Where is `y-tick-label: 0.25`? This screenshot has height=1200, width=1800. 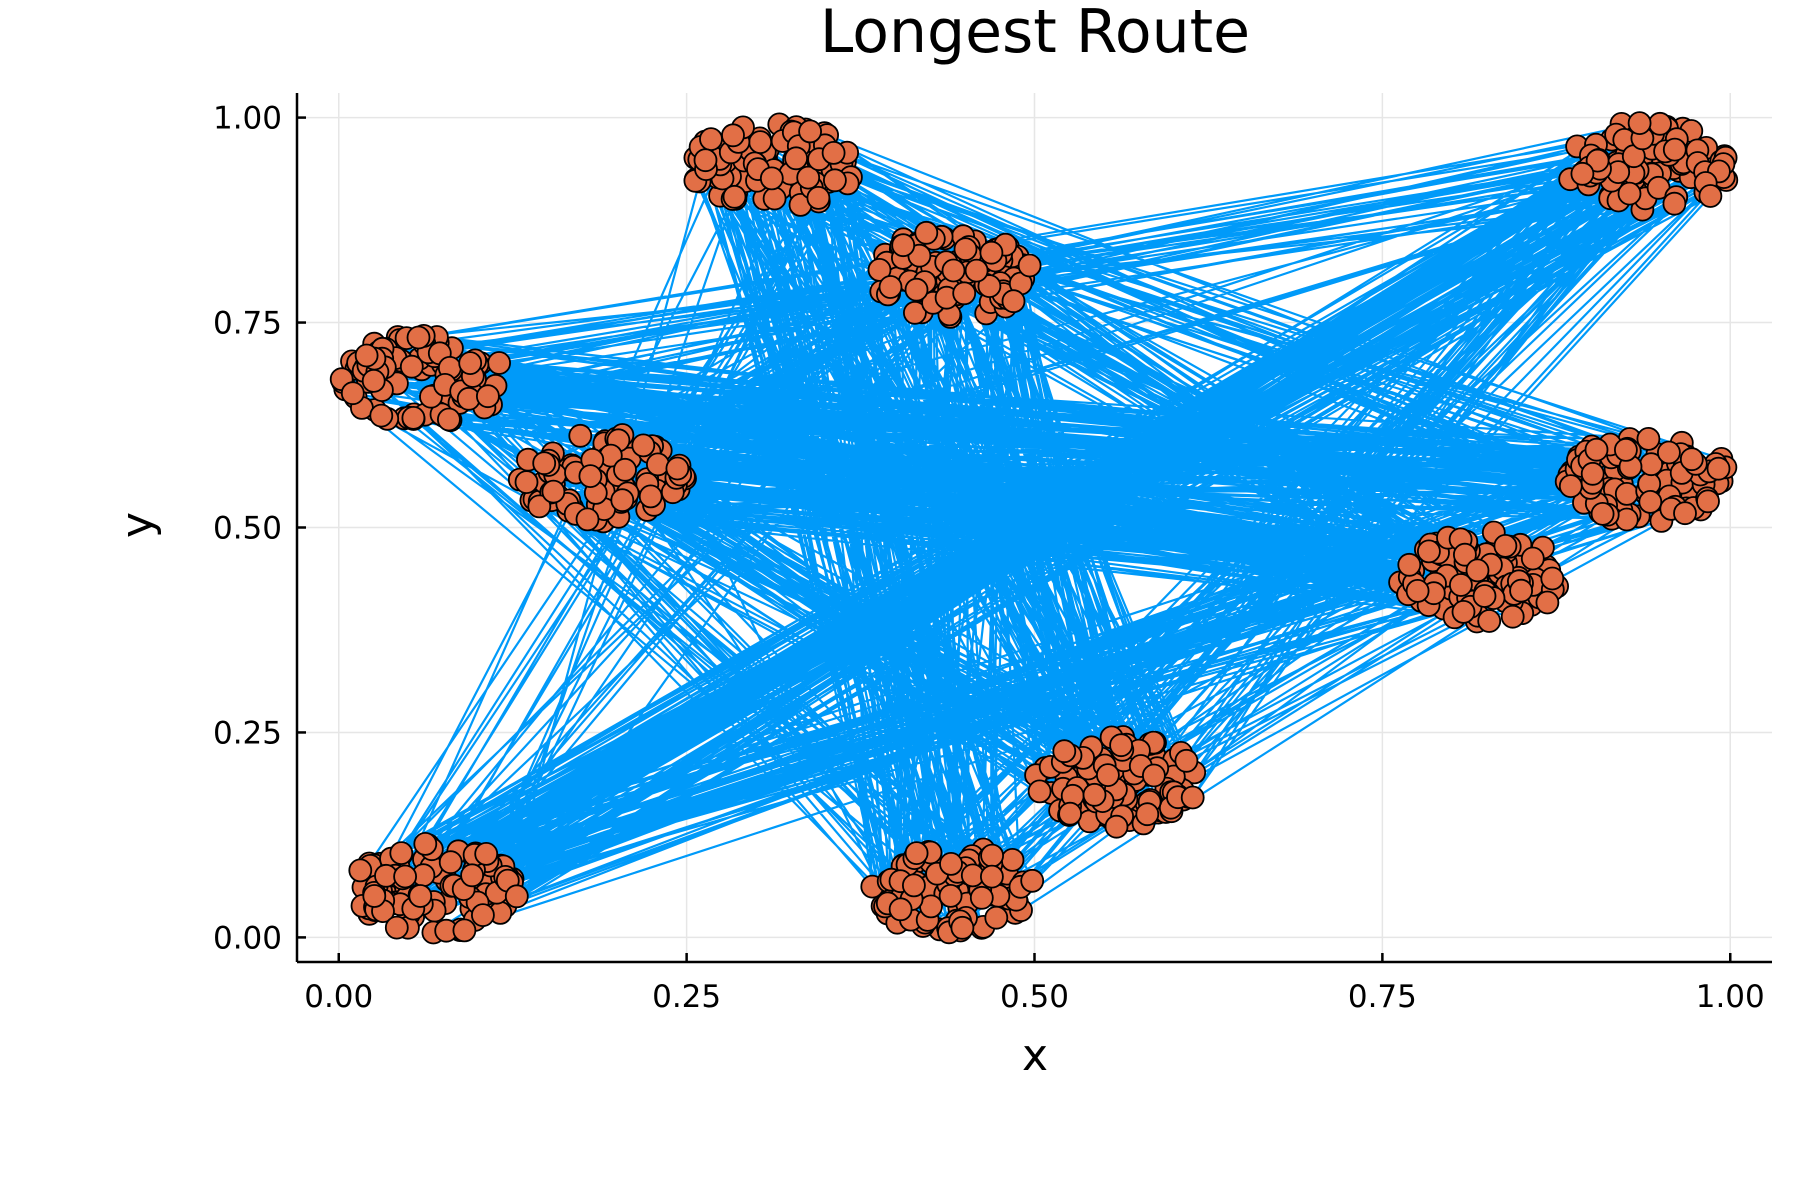 y-tick-label: 0.25 is located at coordinates (247, 733).